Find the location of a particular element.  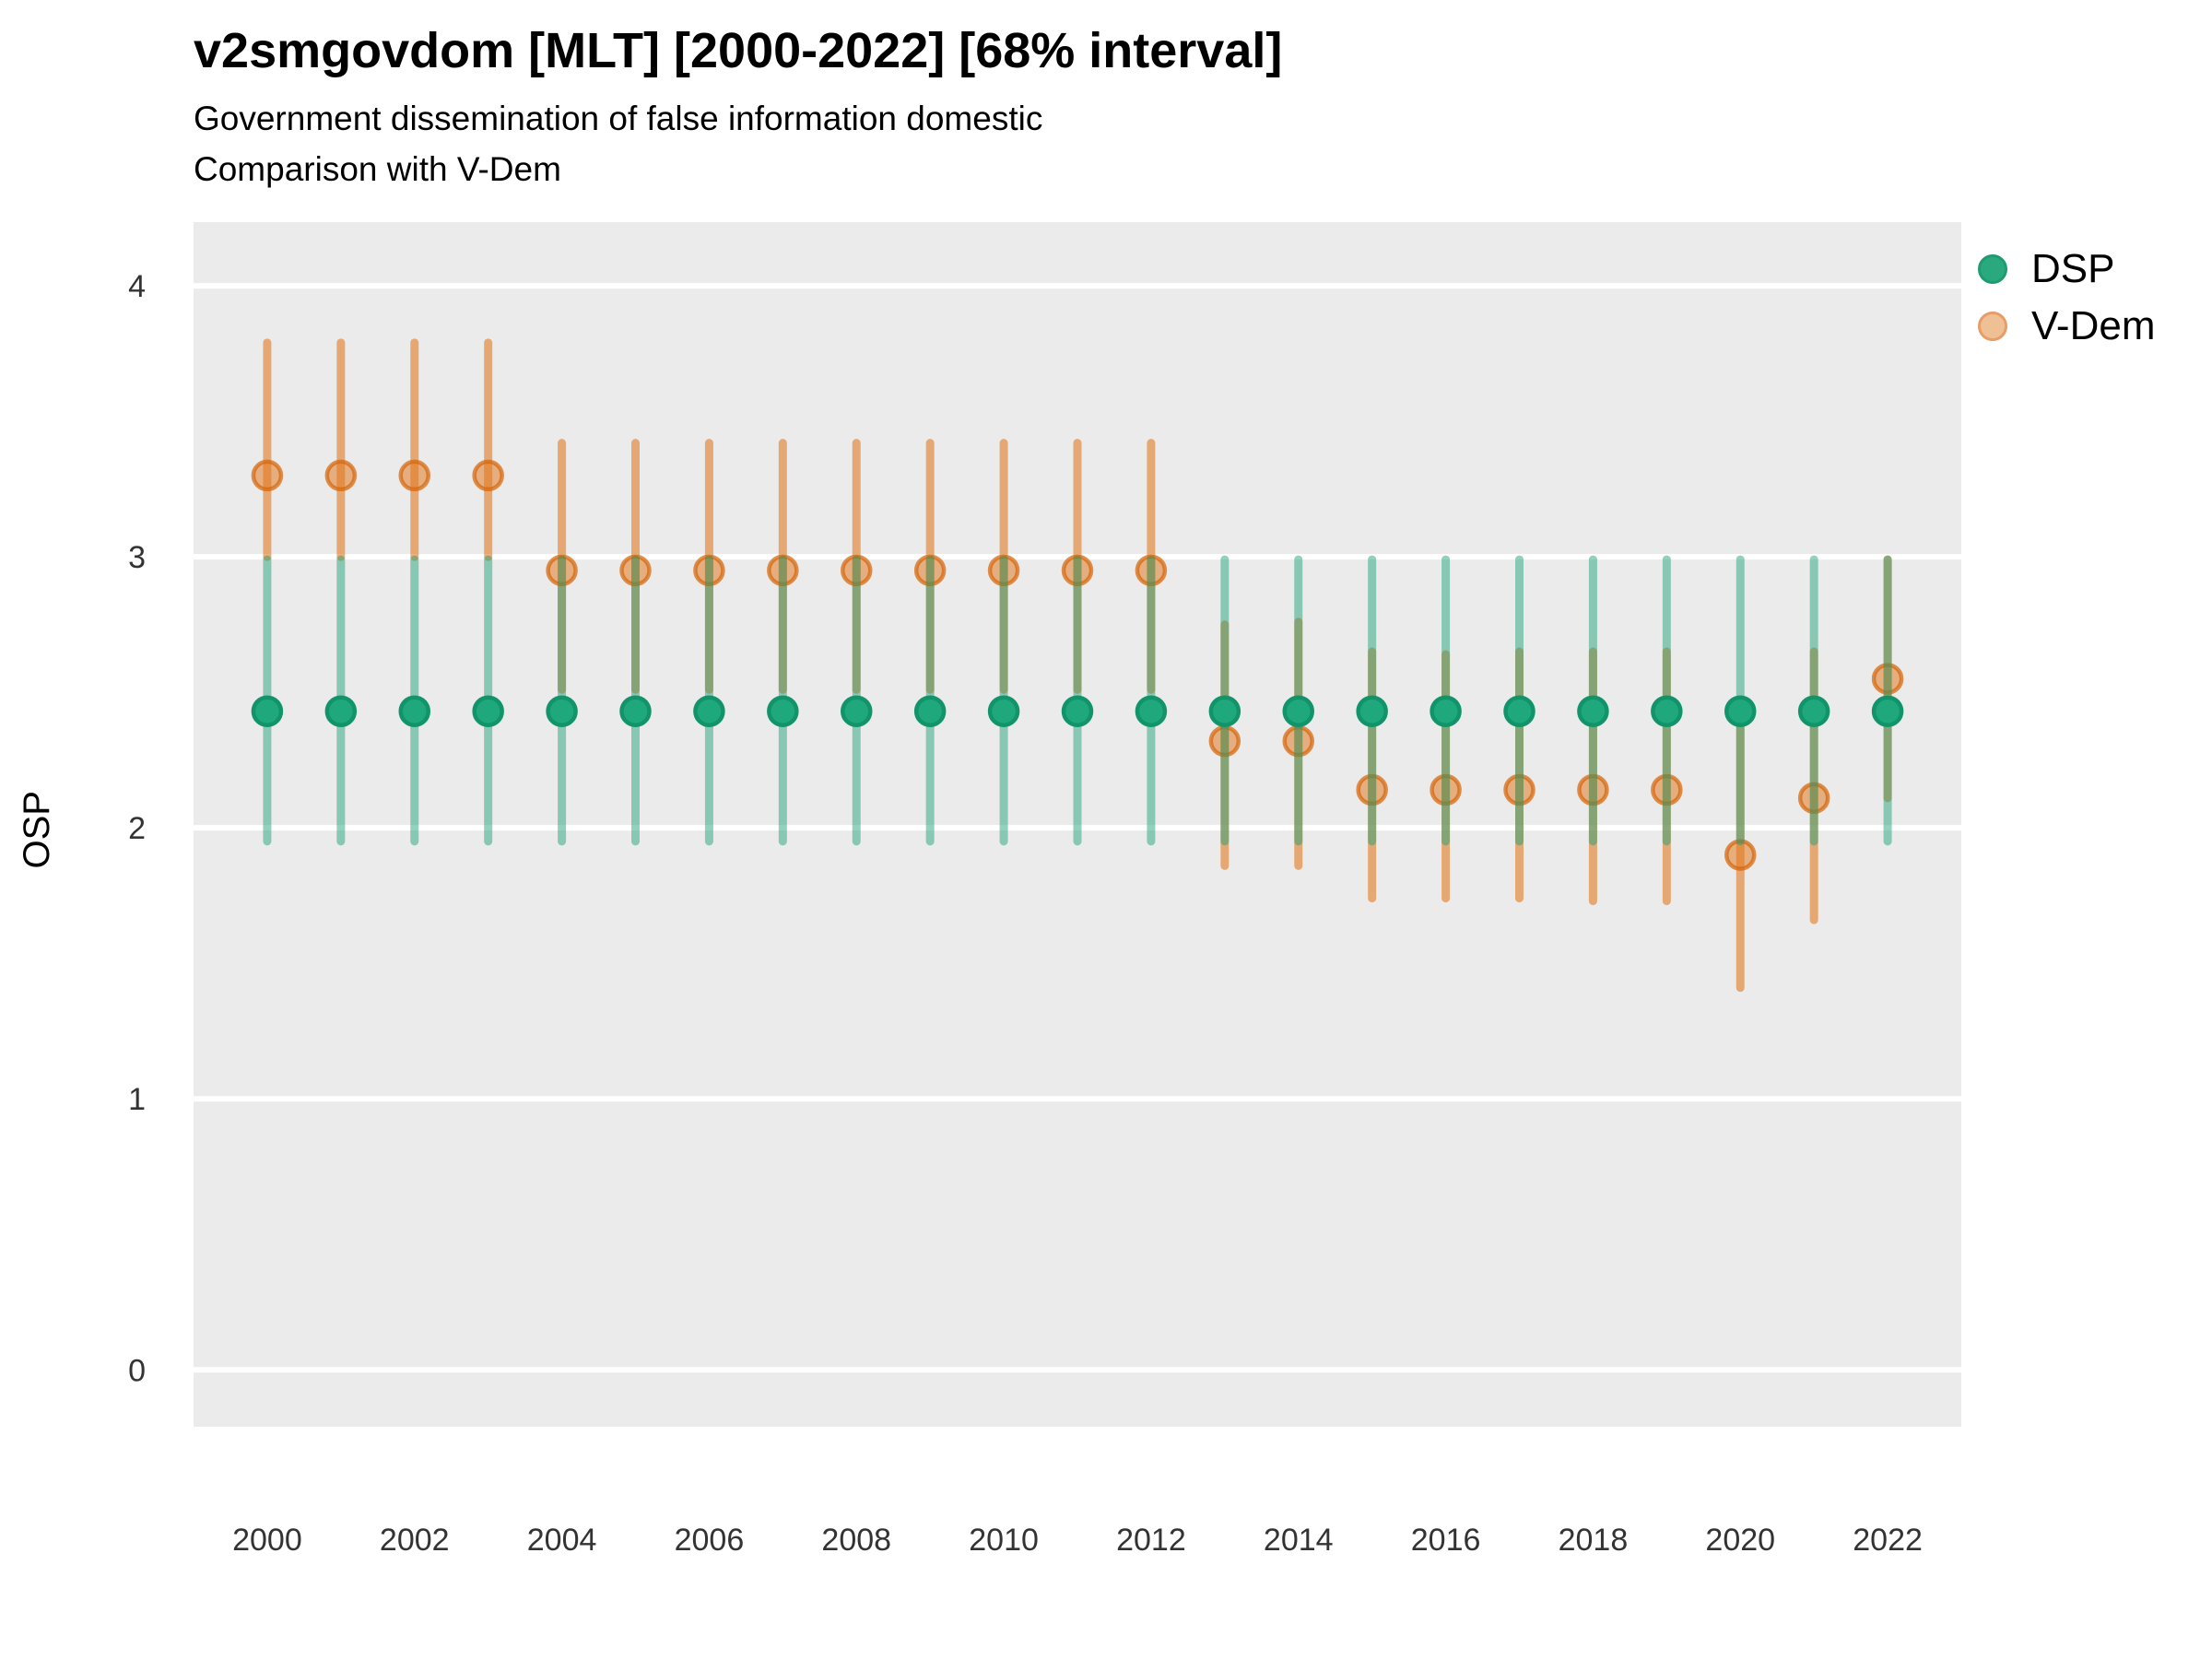

vdem-point-2010 is located at coordinates (1003, 570).